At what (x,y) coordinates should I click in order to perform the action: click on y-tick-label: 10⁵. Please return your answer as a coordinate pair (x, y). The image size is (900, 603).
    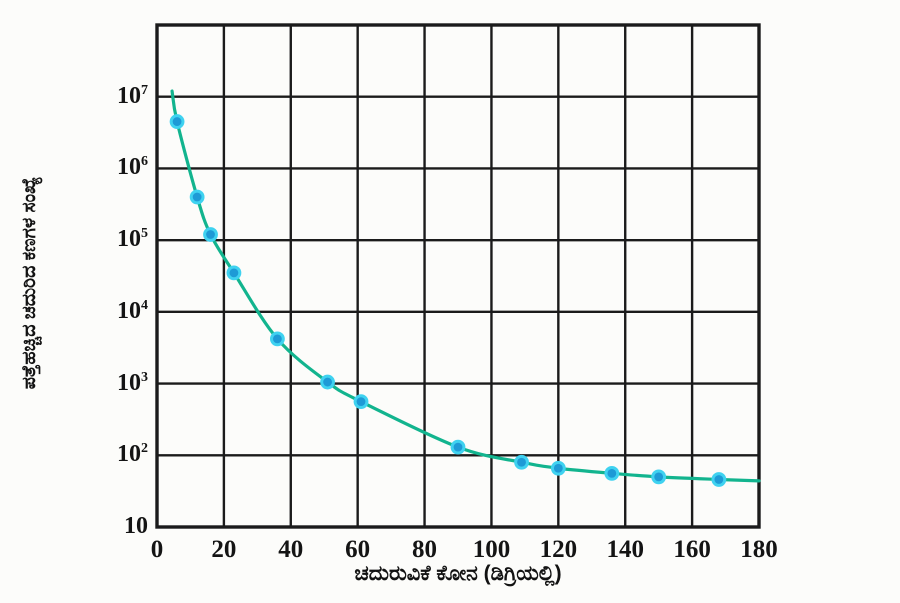
    Looking at the image, I should click on (132, 239).